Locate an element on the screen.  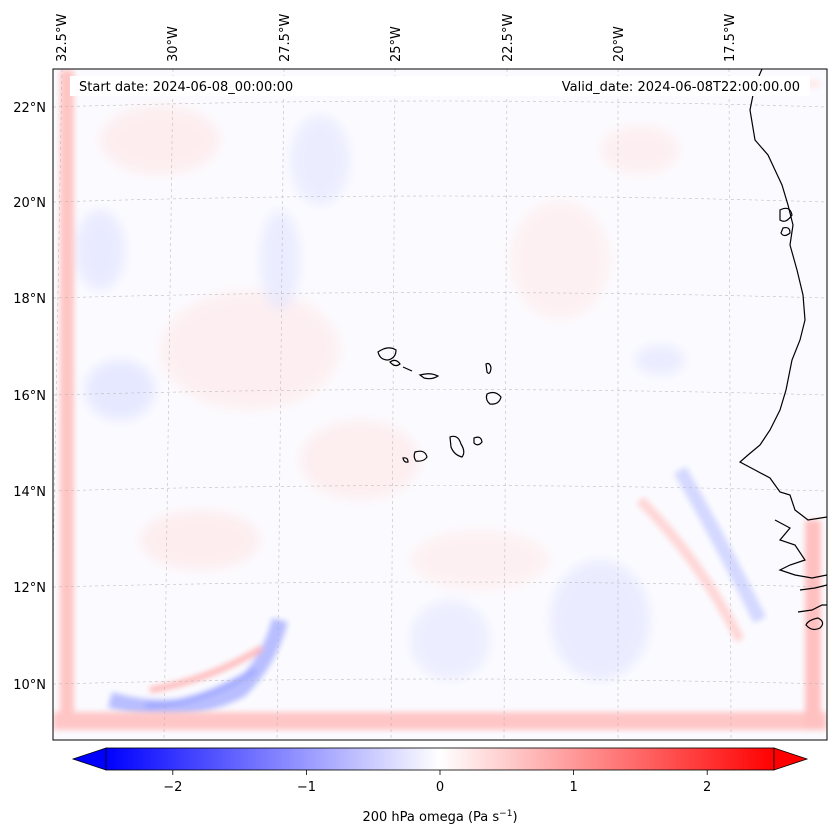
lat-label: 20°N is located at coordinates (29, 203).